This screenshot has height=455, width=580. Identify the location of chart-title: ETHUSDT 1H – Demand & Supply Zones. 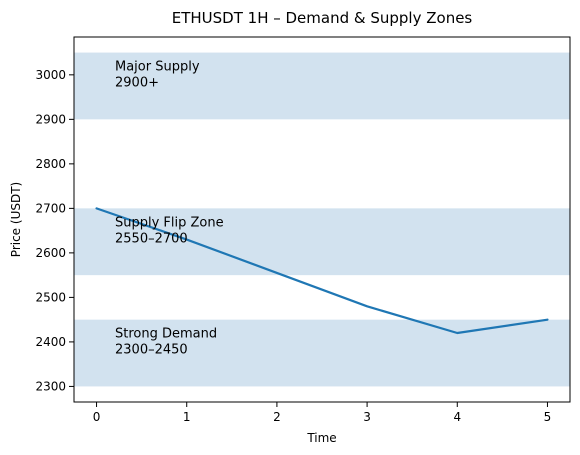
(322, 18).